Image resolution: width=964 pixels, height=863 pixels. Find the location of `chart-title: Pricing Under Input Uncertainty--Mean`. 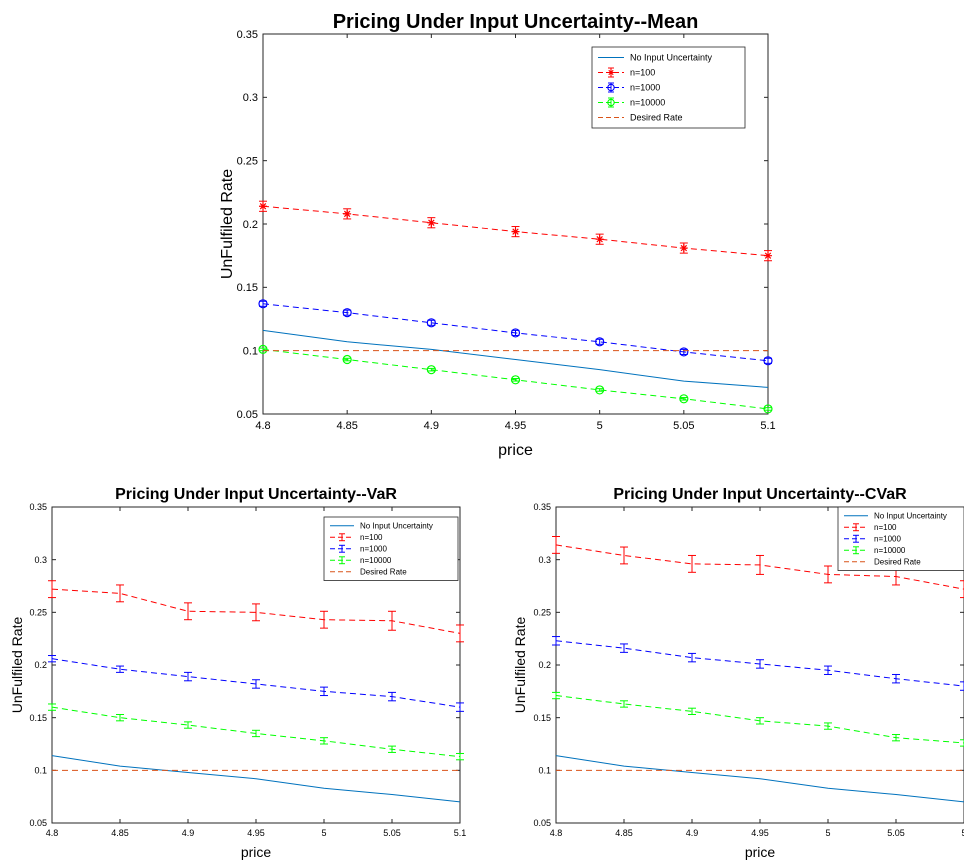

chart-title: Pricing Under Input Uncertainty--Mean is located at coordinates (516, 22).